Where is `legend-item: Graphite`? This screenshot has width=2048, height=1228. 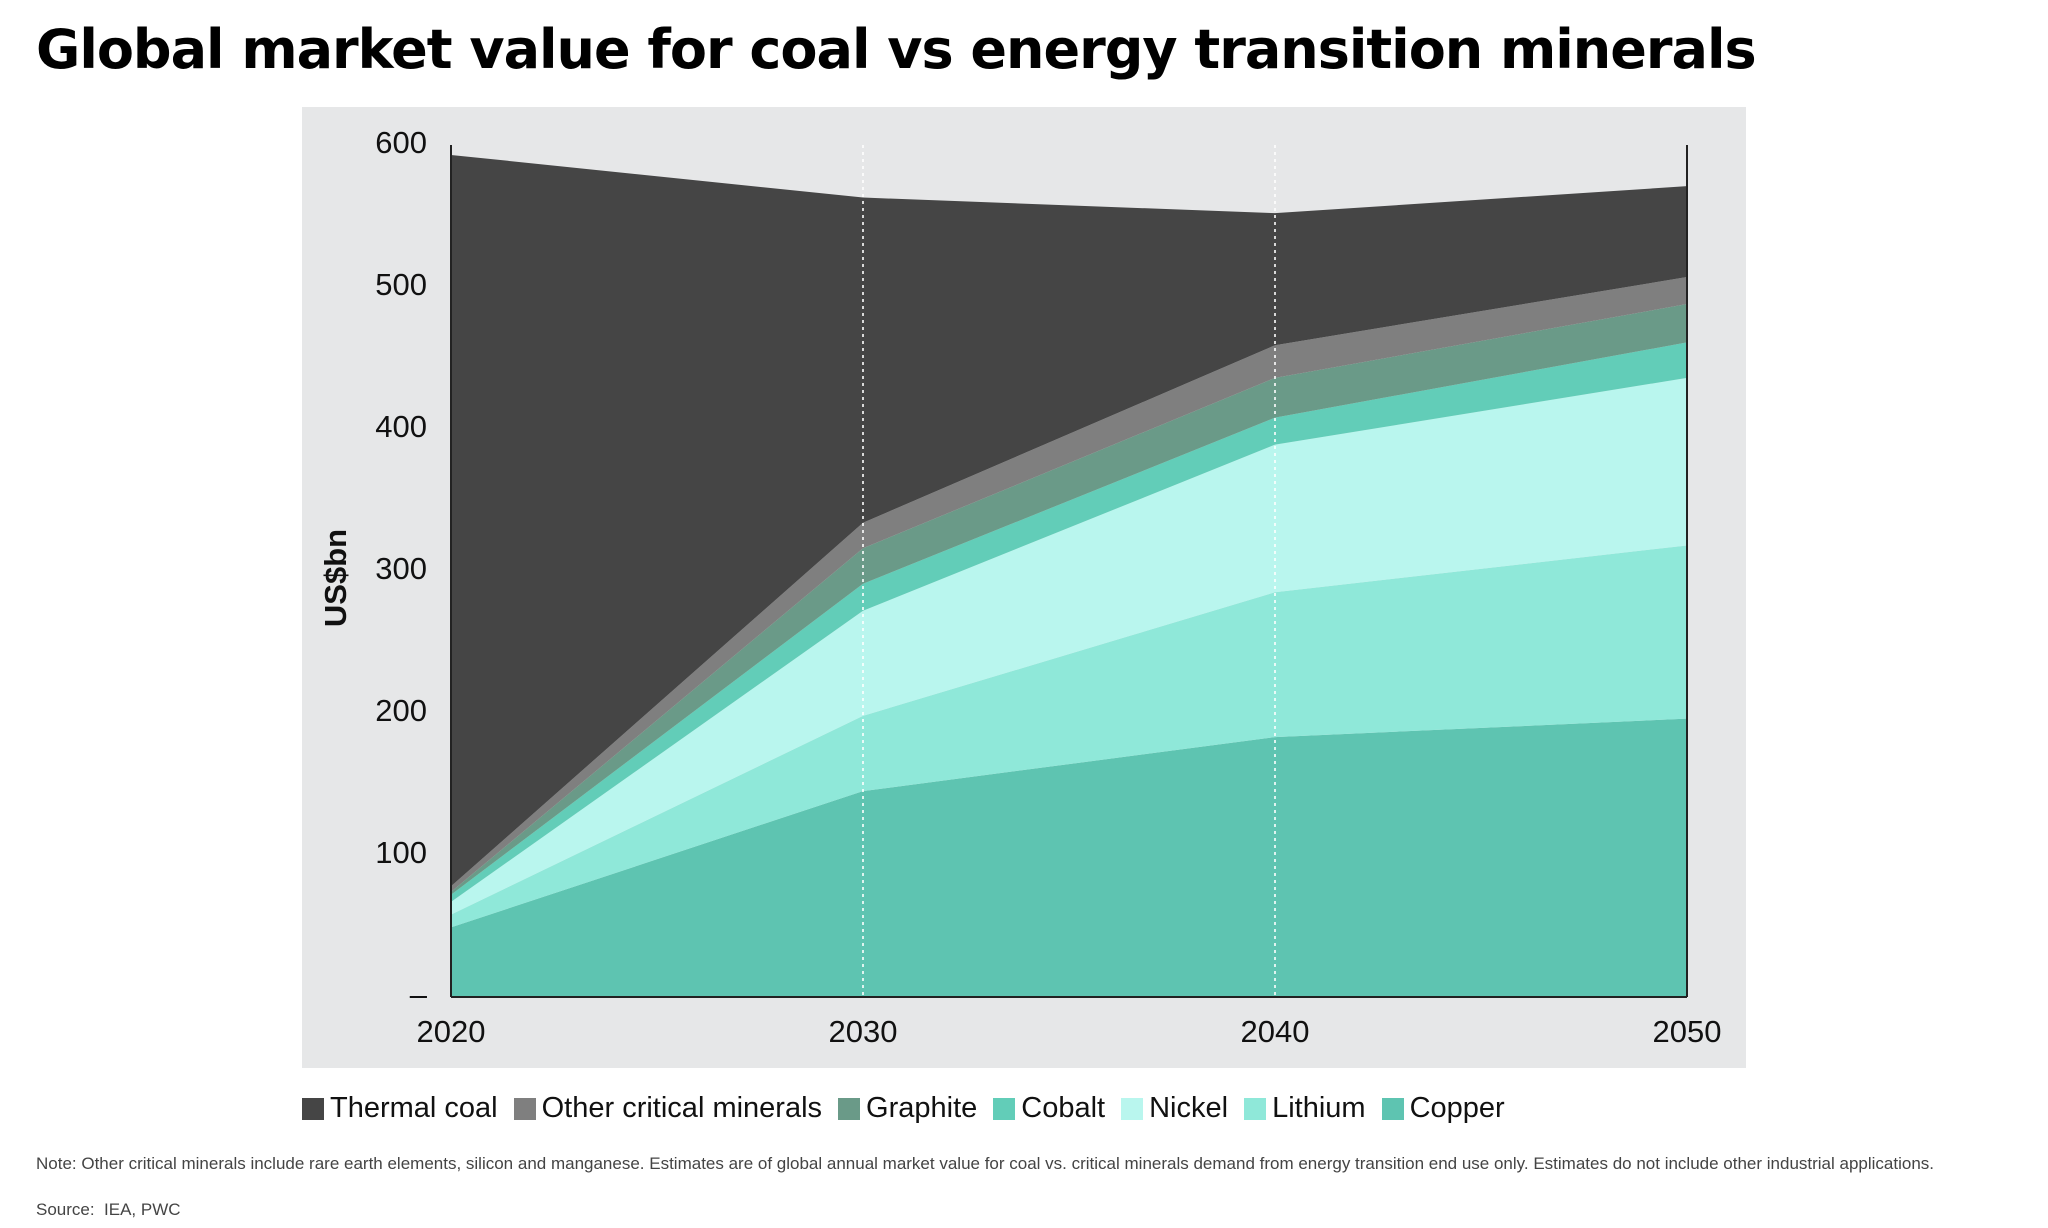
legend-item: Graphite is located at coordinates (907, 1108).